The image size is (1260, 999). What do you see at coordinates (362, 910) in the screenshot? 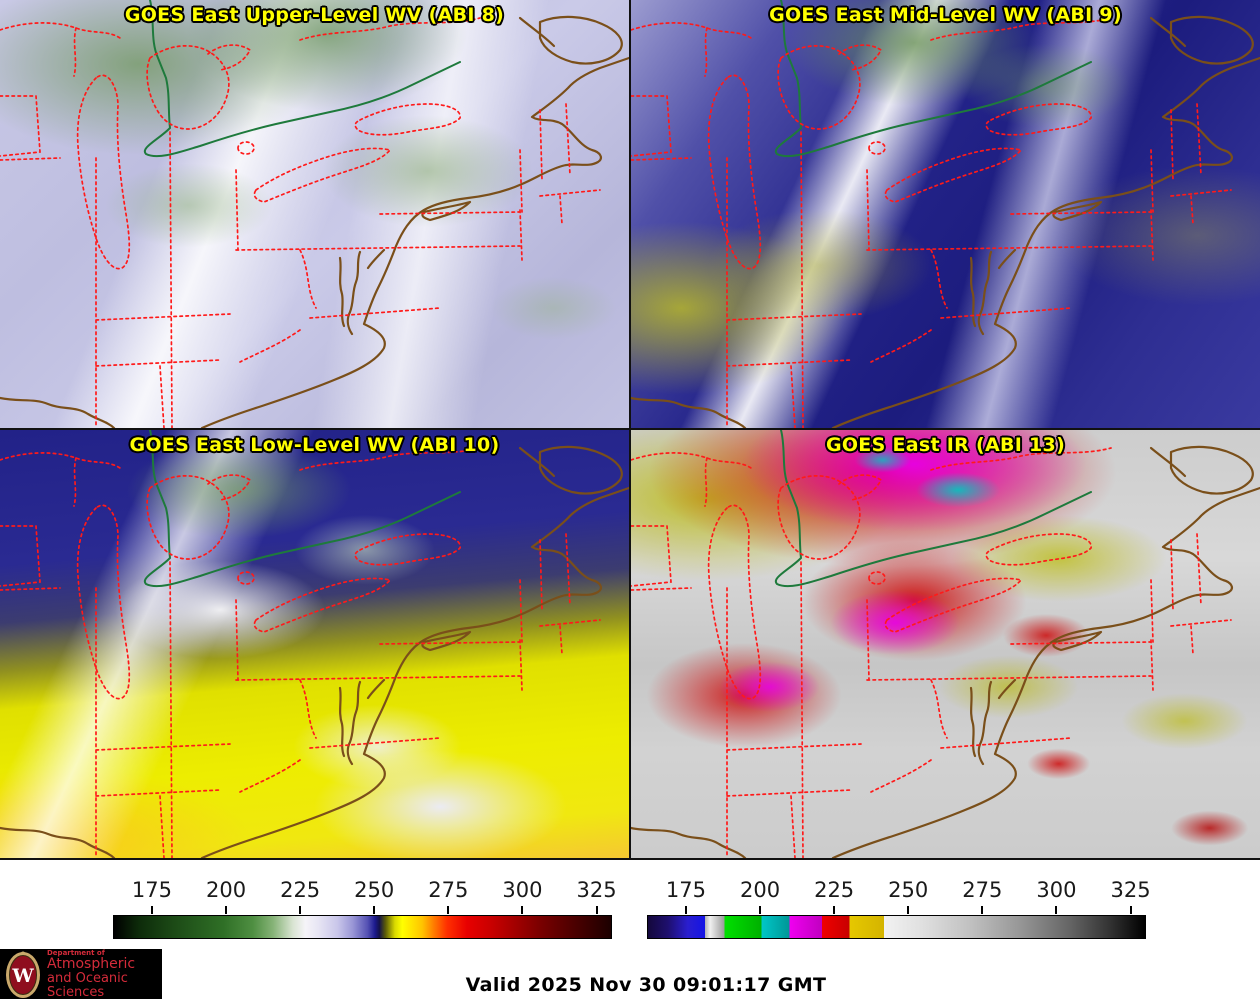
I see `wv-colorbar-tick-marks` at bounding box center [362, 910].